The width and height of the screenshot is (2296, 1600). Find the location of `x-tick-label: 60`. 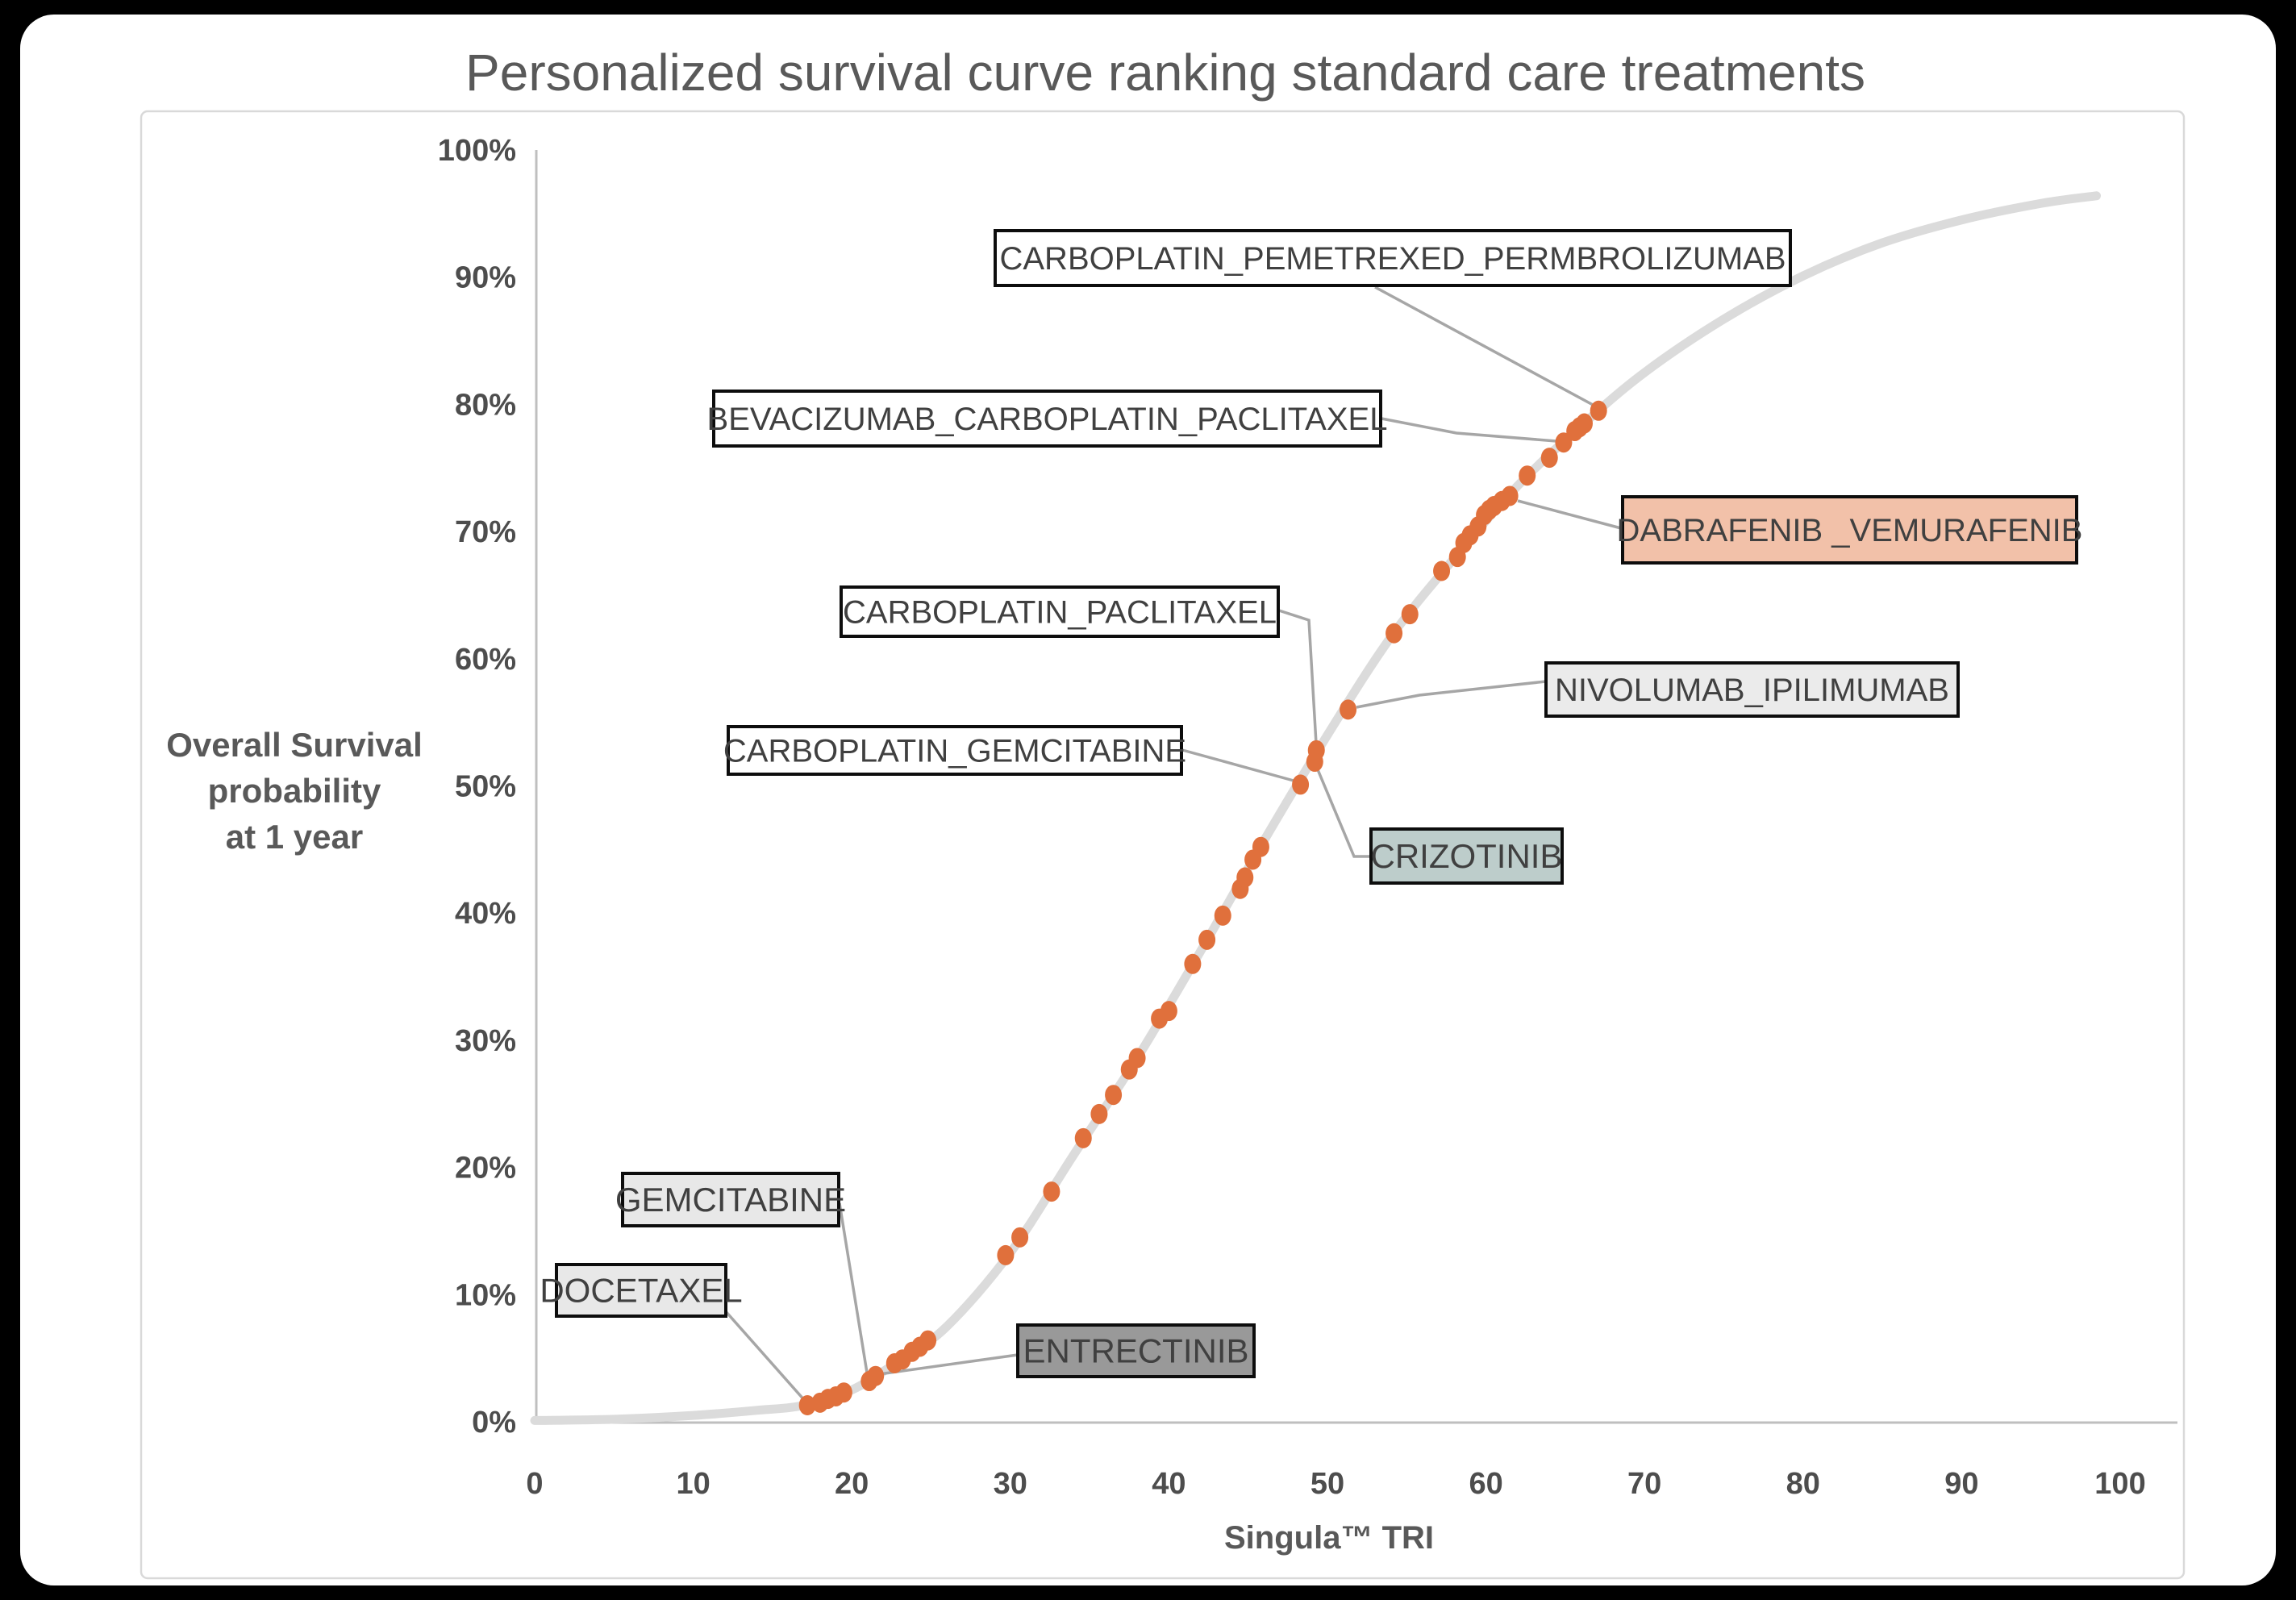

x-tick-label: 60 is located at coordinates (1485, 1484).